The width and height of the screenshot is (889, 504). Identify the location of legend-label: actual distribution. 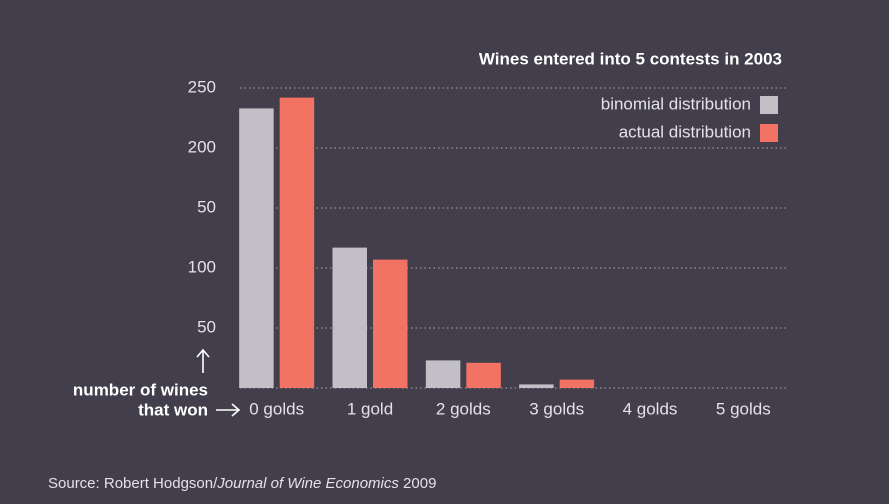
(685, 131).